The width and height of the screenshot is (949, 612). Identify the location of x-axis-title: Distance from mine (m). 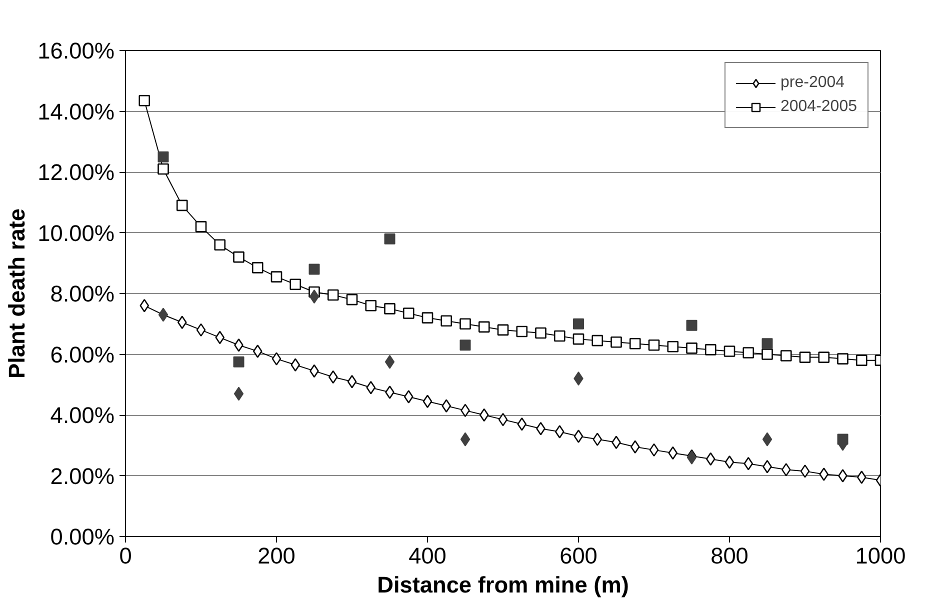
(503, 585).